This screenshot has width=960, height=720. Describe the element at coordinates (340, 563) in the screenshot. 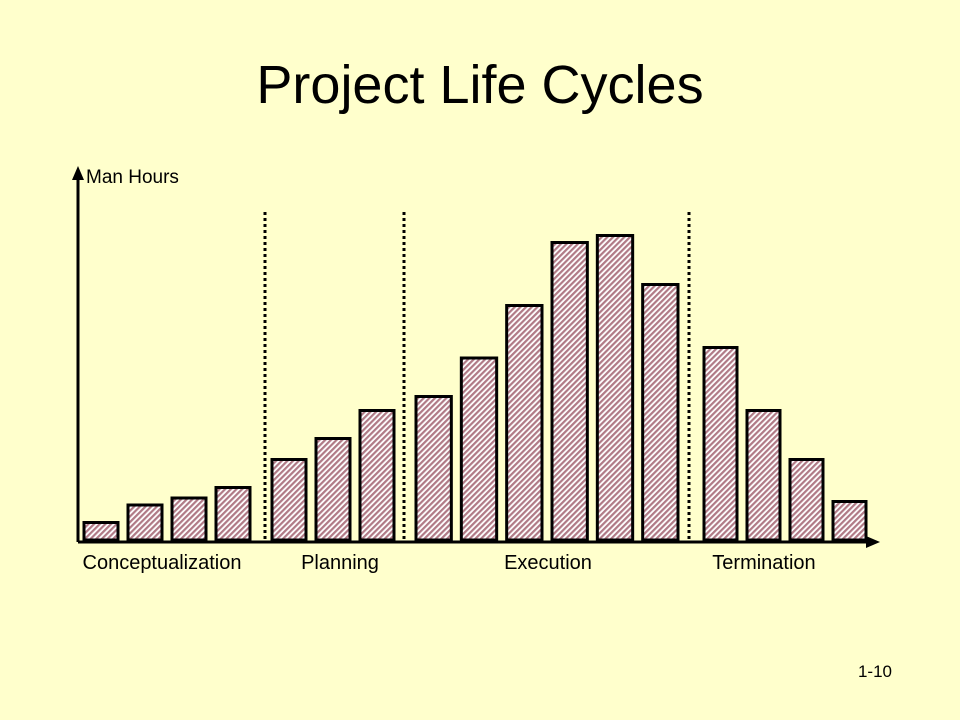

I see `phase-label-planning: Planning` at that location.